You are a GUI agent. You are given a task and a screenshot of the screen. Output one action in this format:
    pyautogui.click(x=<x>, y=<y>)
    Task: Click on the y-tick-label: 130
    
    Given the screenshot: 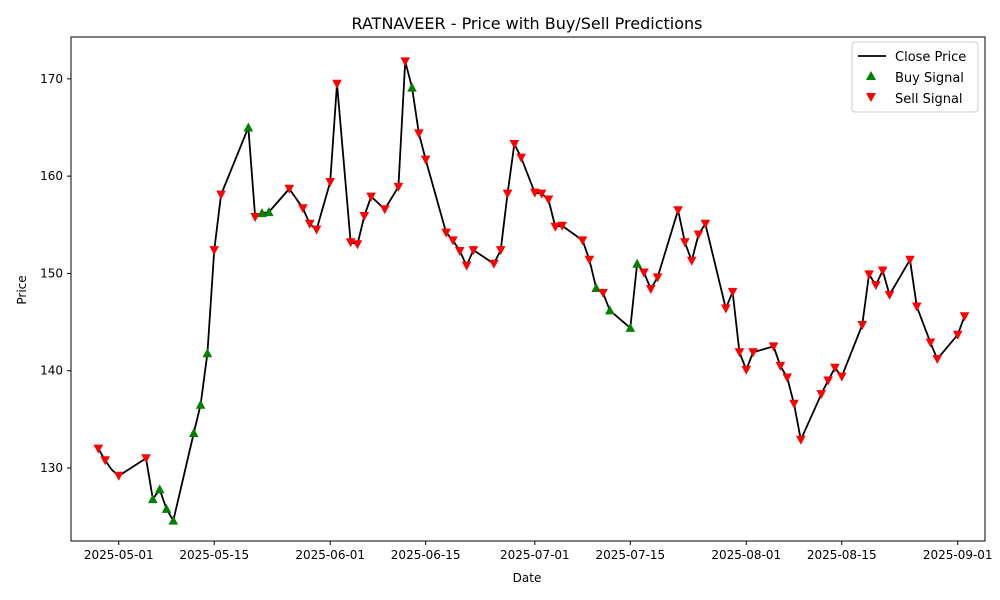 What is the action you would take?
    pyautogui.click(x=51, y=468)
    